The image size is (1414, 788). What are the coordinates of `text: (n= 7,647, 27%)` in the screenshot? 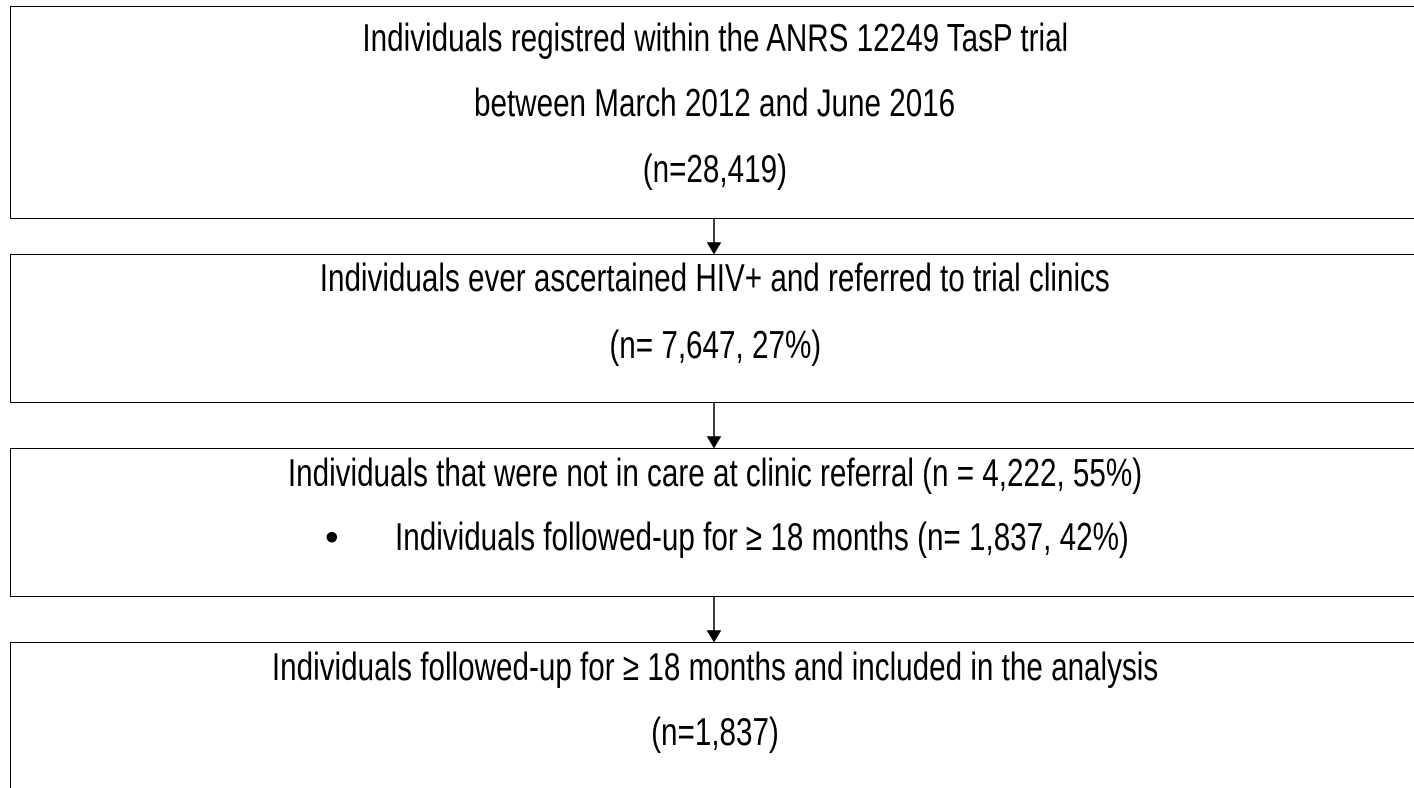 It's located at (715, 345).